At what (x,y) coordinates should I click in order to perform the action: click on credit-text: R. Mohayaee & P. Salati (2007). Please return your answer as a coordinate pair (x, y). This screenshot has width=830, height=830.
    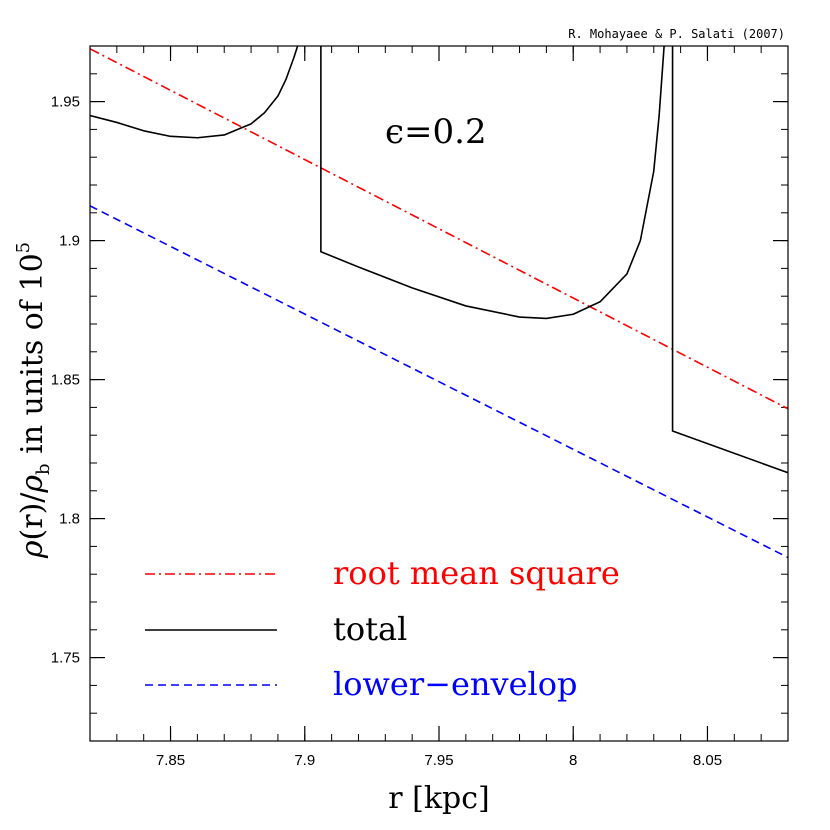
    Looking at the image, I should click on (676, 34).